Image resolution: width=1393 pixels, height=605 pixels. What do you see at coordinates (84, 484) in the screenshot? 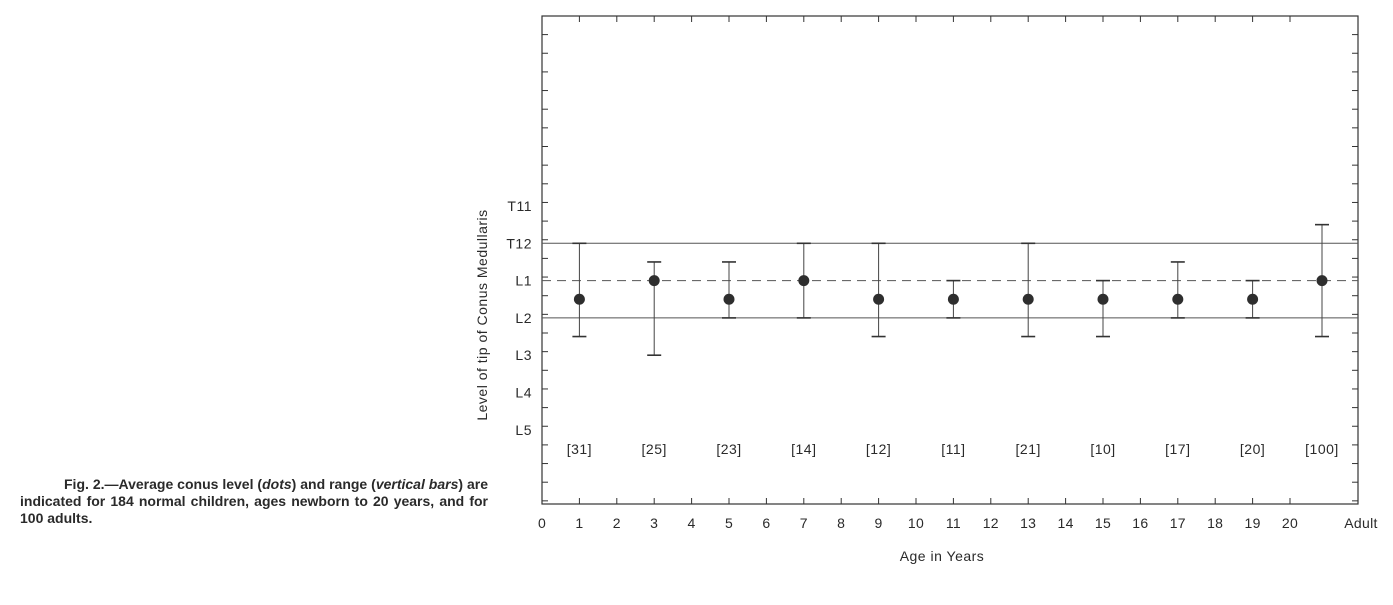
I see `caption-label: Fig. 2.` at bounding box center [84, 484].